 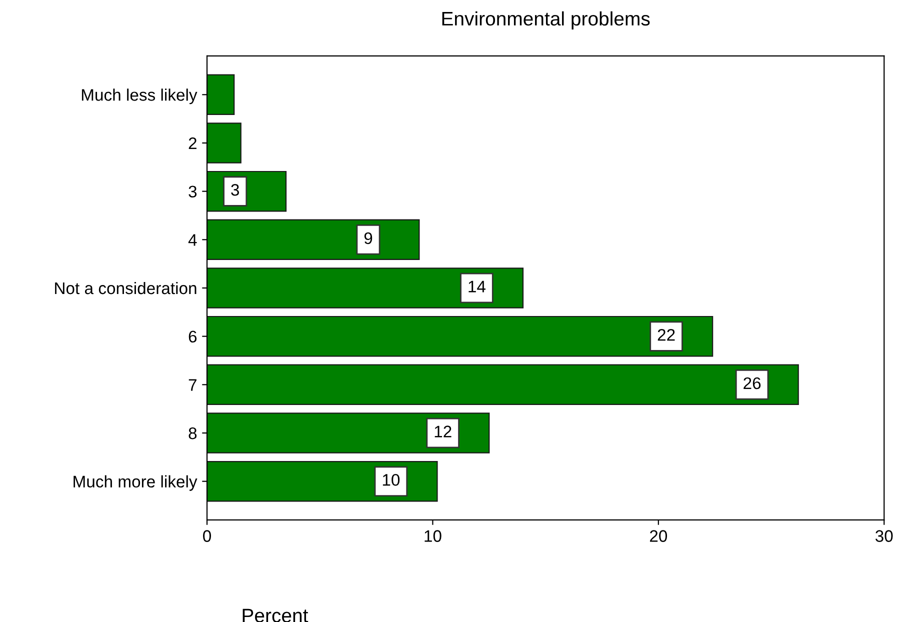 I want to click on y-tick-label: Much less likely, so click(x=140, y=96).